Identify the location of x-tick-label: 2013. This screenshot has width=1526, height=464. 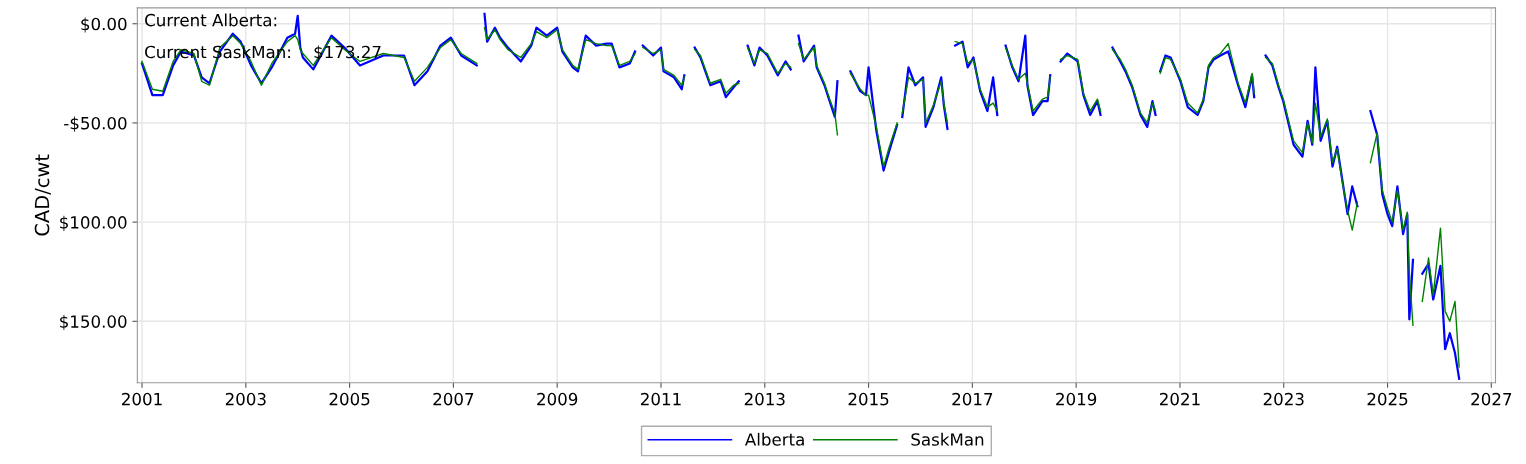
(764, 399).